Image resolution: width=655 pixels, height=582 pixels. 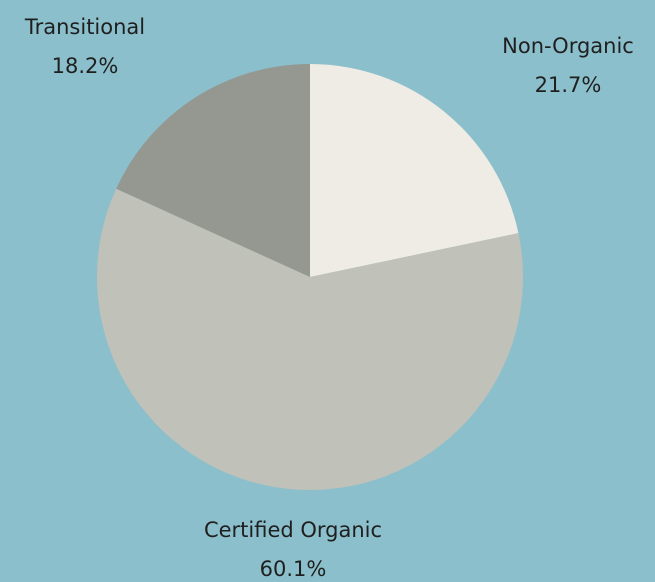 I want to click on slice-value-label: 60.1%, so click(x=293, y=569).